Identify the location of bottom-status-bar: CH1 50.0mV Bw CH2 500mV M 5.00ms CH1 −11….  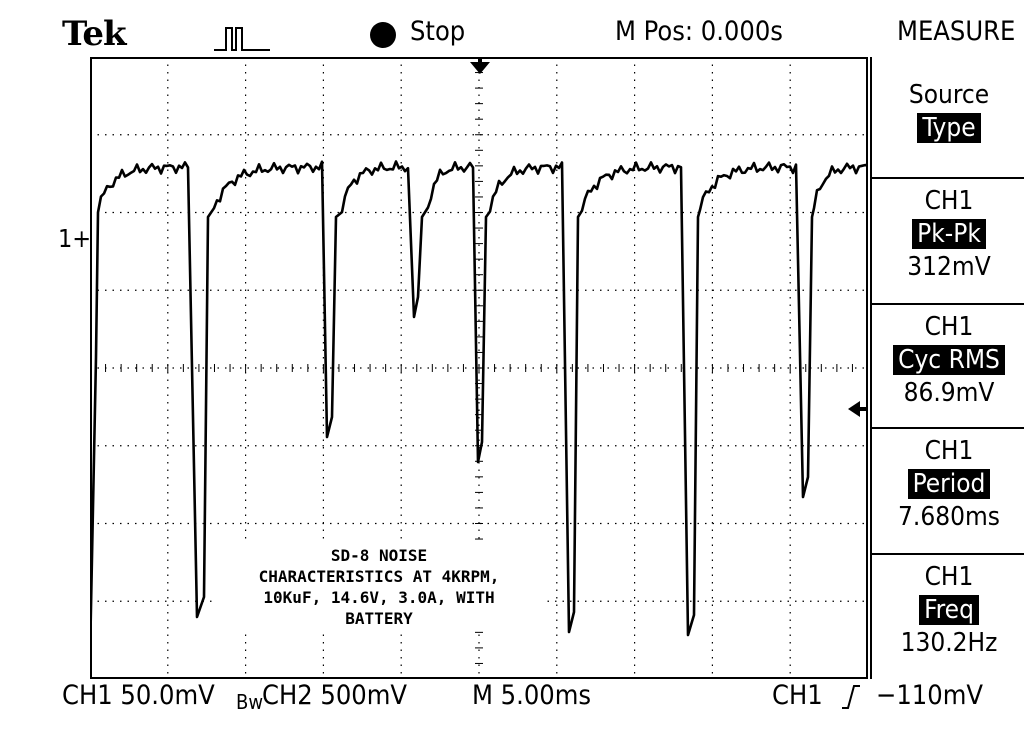
(512, 705).